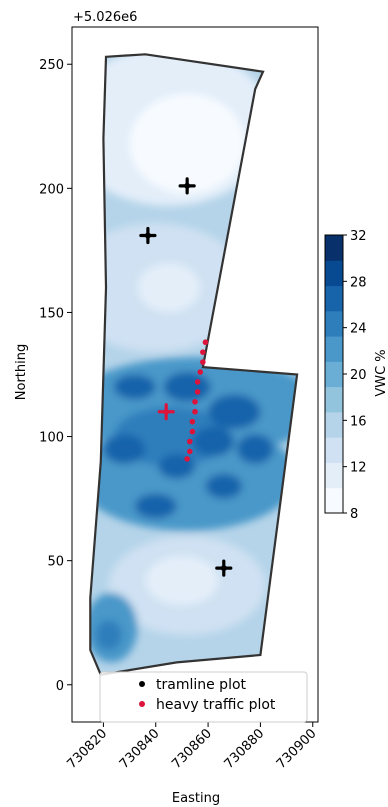 This screenshot has height=807, width=388. I want to click on colorbar: 8 12 16 20 24 28 32, so click(345, 375).